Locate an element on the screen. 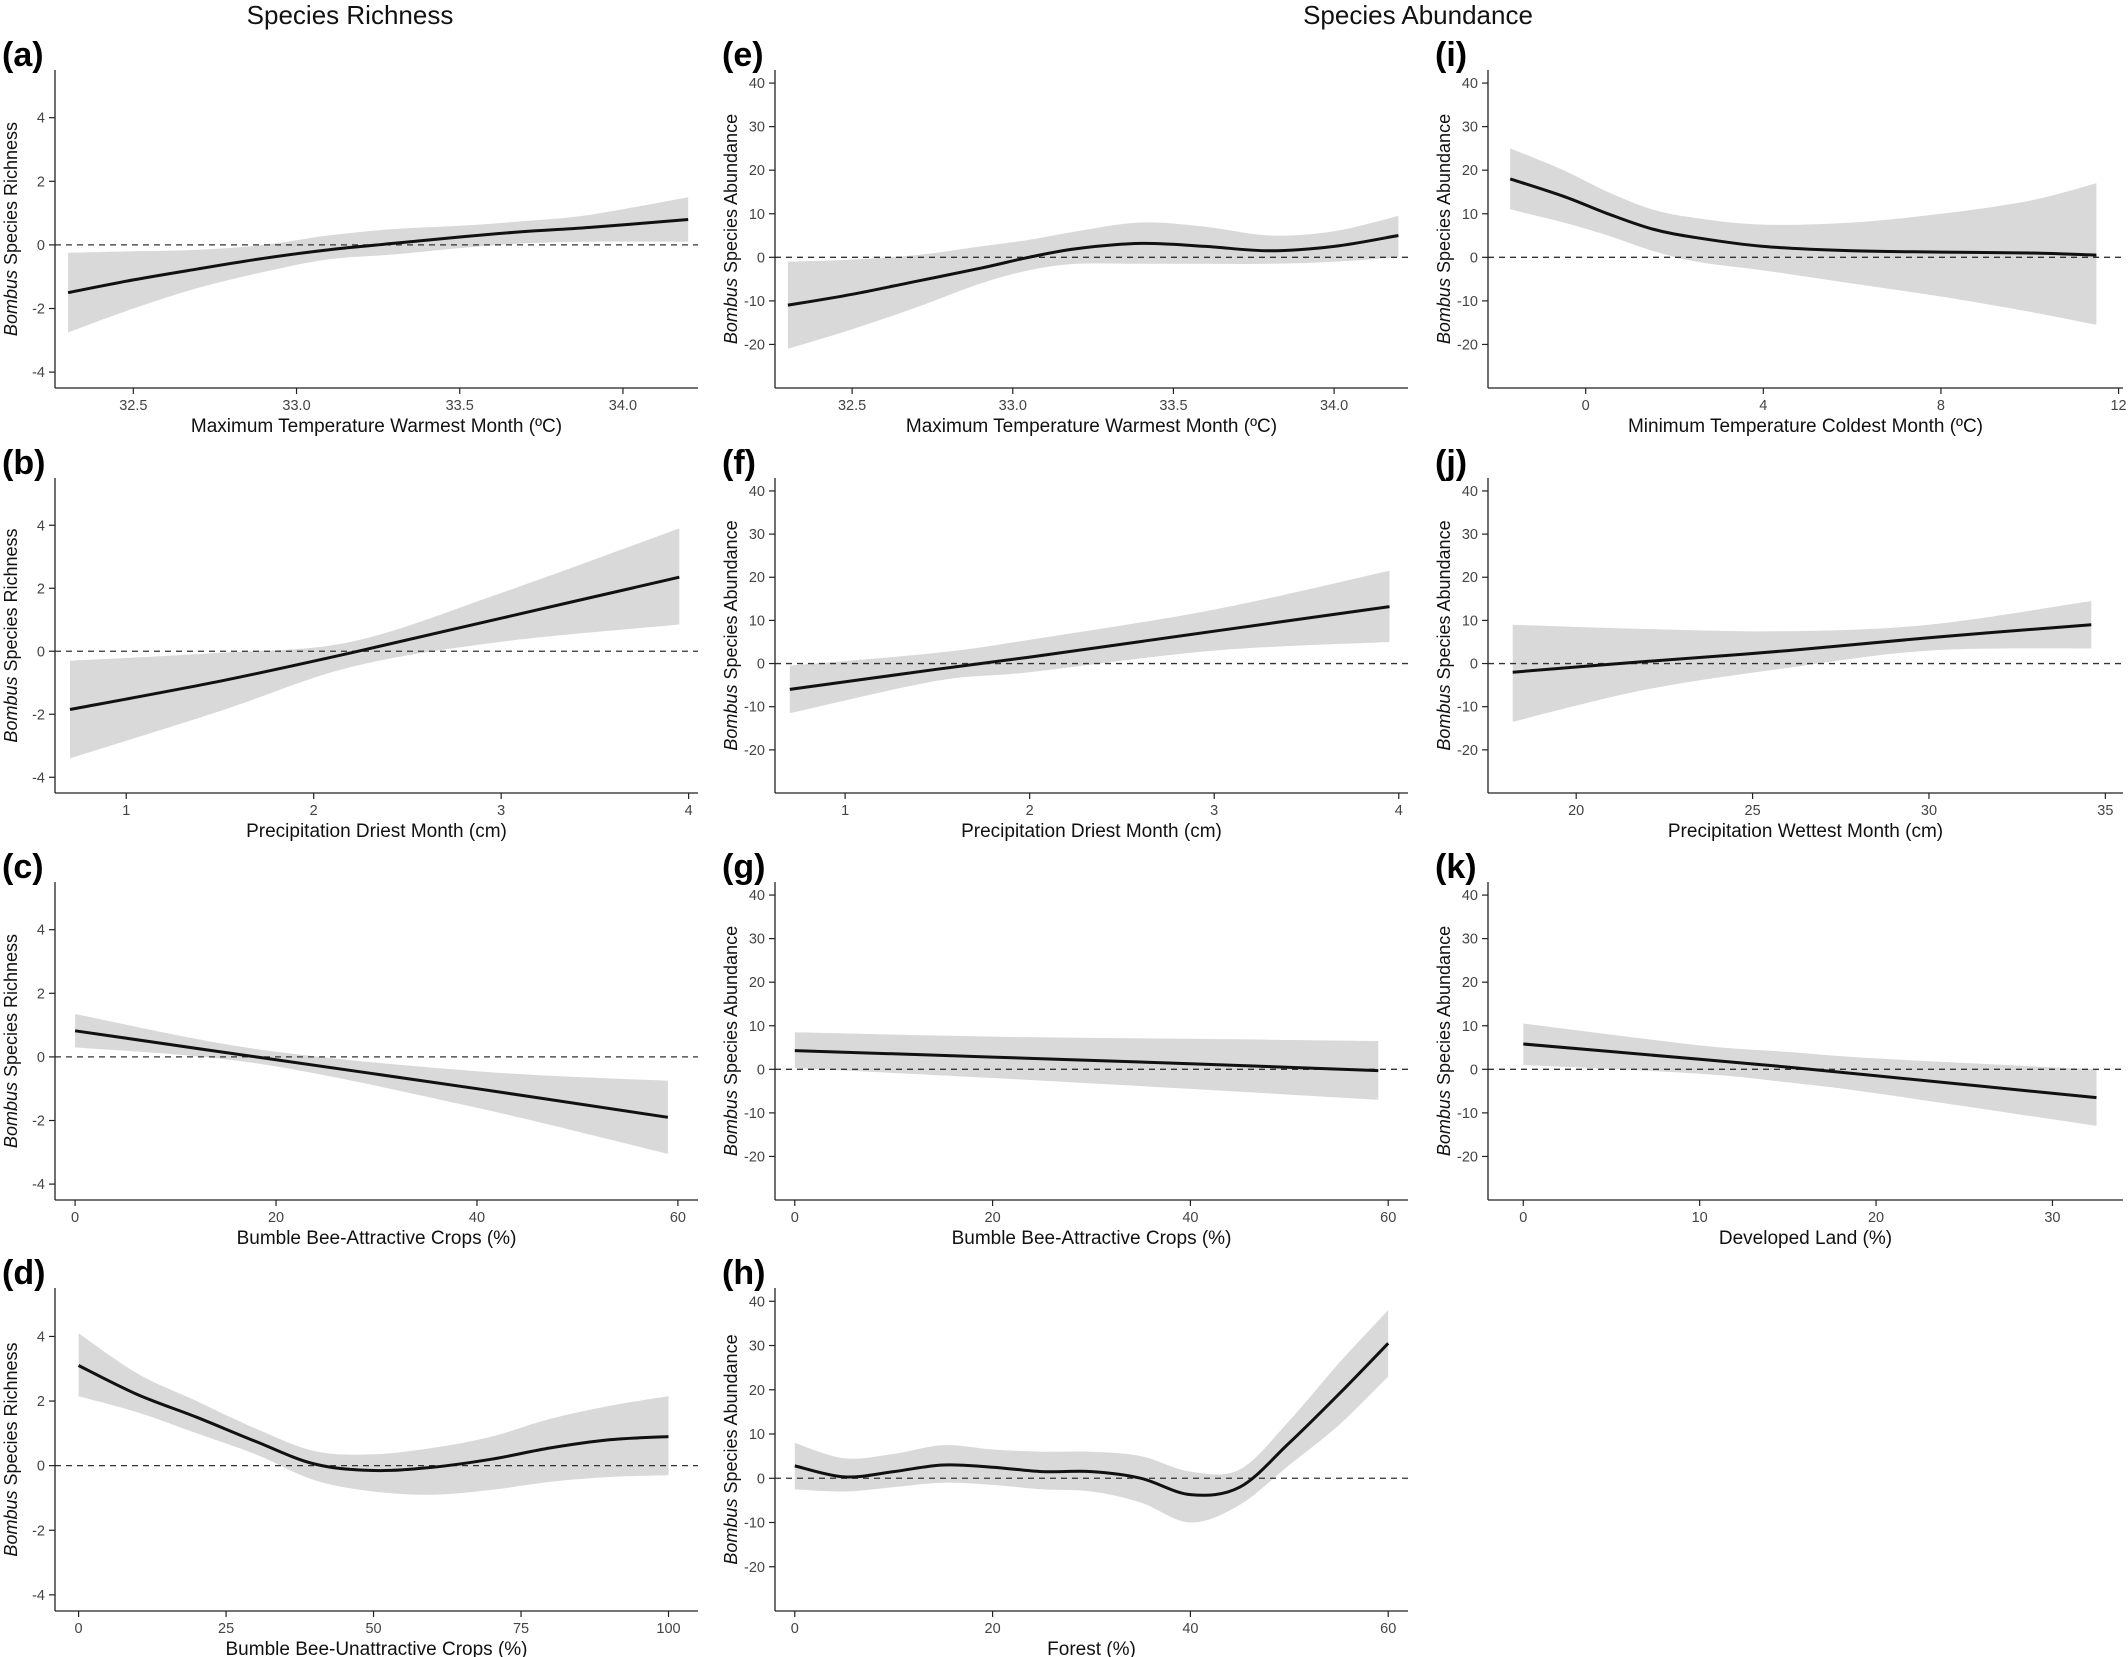 The image size is (2128, 1657). x-tick-label: 8 is located at coordinates (1941, 406).